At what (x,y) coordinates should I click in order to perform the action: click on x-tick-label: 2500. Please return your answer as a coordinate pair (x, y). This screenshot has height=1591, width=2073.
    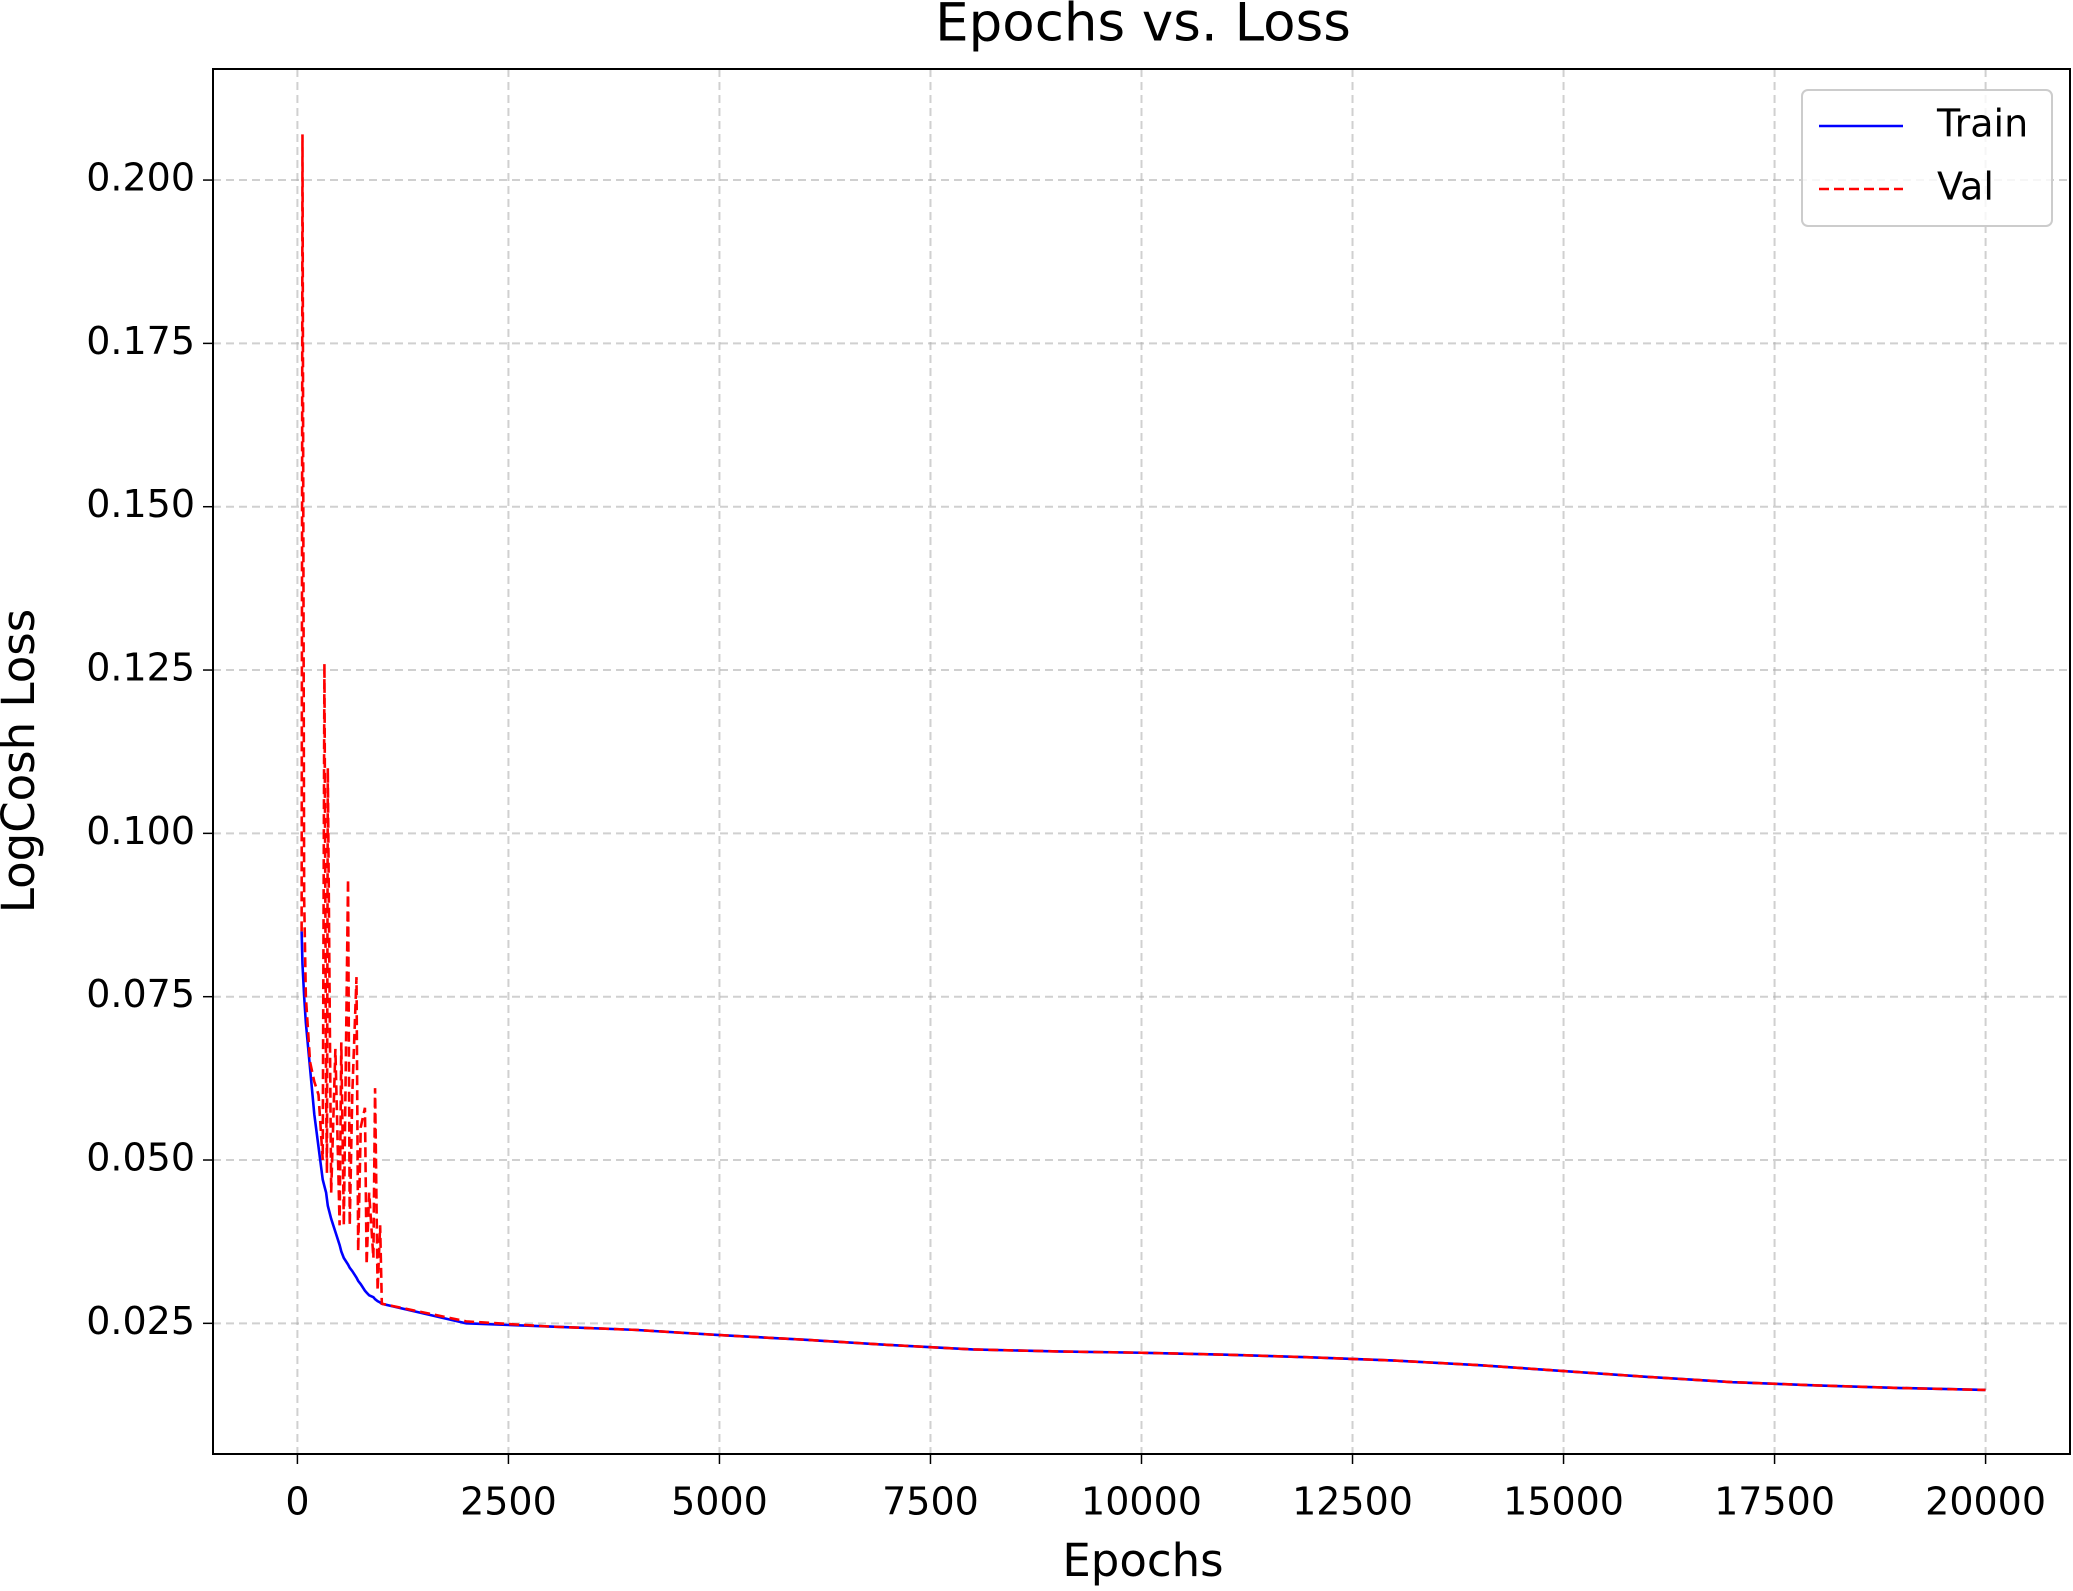
    Looking at the image, I should click on (508, 1502).